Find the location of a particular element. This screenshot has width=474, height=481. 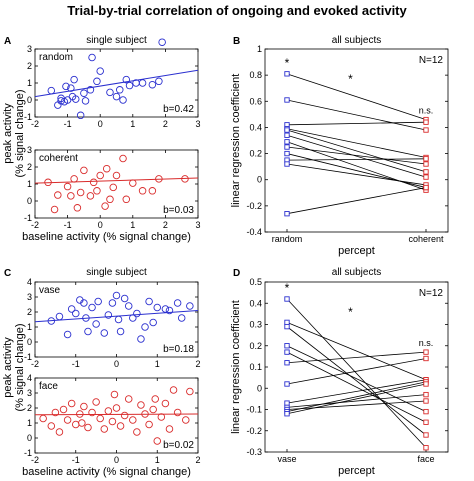

x-tick-label: -1 is located at coordinates (68, 124).